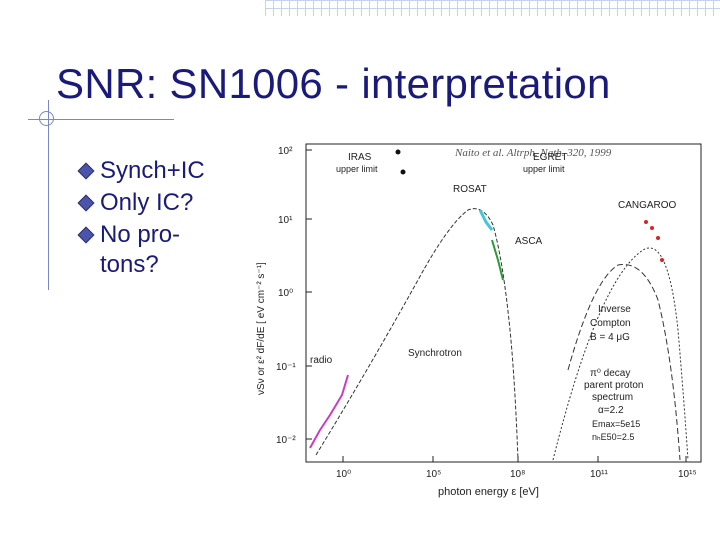 This screenshot has width=720, height=540. What do you see at coordinates (285, 220) in the screenshot?
I see `y-tick-label: 10¹` at bounding box center [285, 220].